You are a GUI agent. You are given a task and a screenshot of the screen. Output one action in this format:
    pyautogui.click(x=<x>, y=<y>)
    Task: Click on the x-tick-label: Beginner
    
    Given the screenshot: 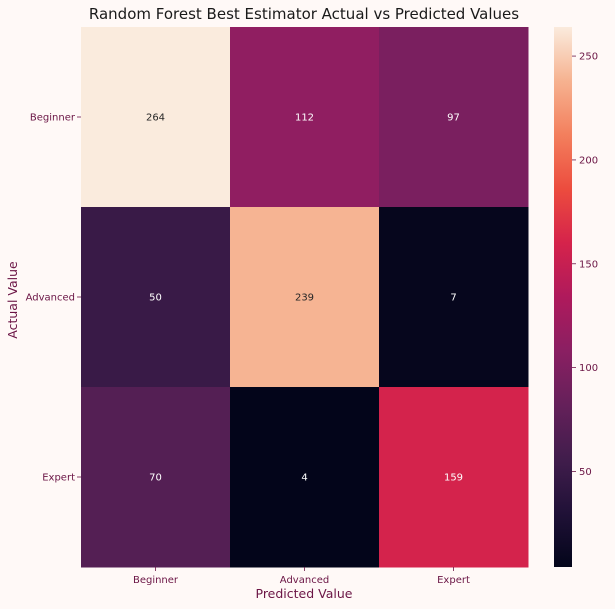 What is the action you would take?
    pyautogui.click(x=156, y=580)
    